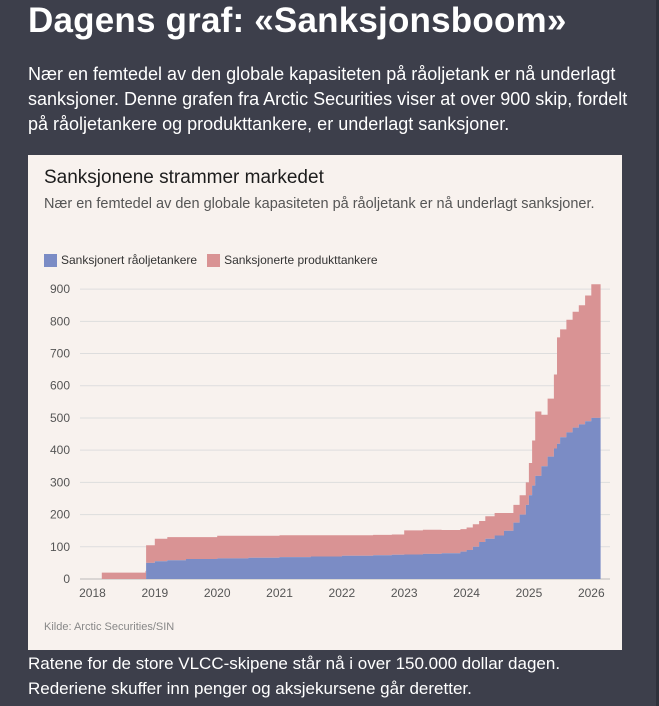 The height and width of the screenshot is (706, 659). Describe the element at coordinates (60, 482) in the screenshot. I see `y-tick-label: 300` at that location.